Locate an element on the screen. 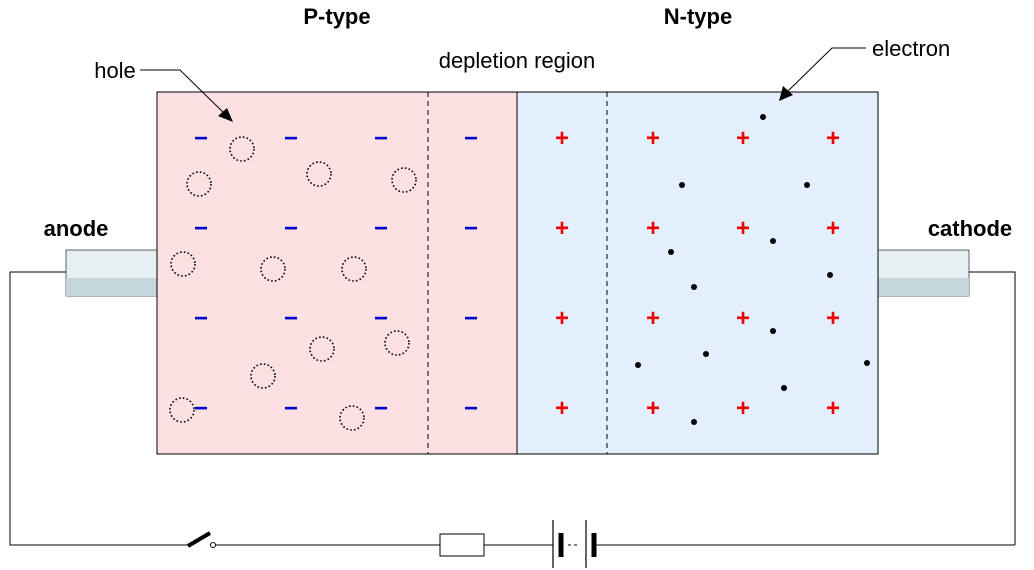 The height and width of the screenshot is (570, 1034). resistor is located at coordinates (462, 545).